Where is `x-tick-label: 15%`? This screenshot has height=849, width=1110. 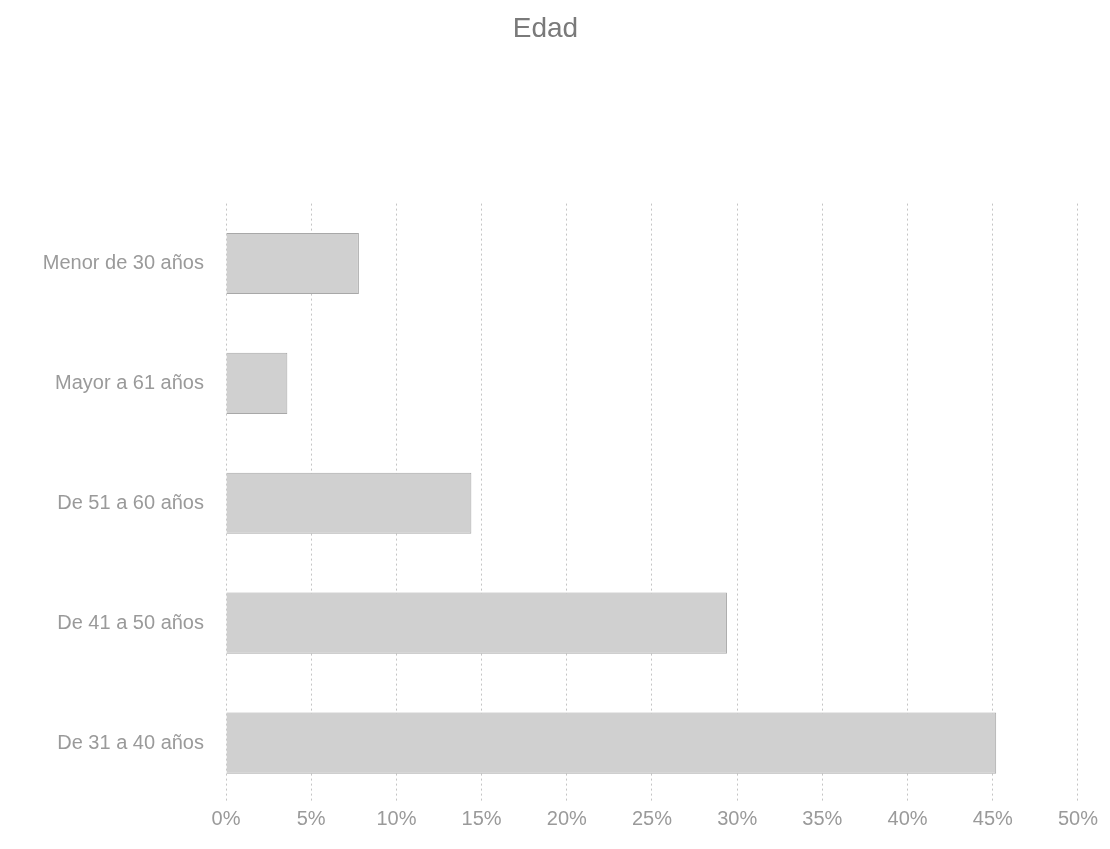
x-tick-label: 15% is located at coordinates (481, 817).